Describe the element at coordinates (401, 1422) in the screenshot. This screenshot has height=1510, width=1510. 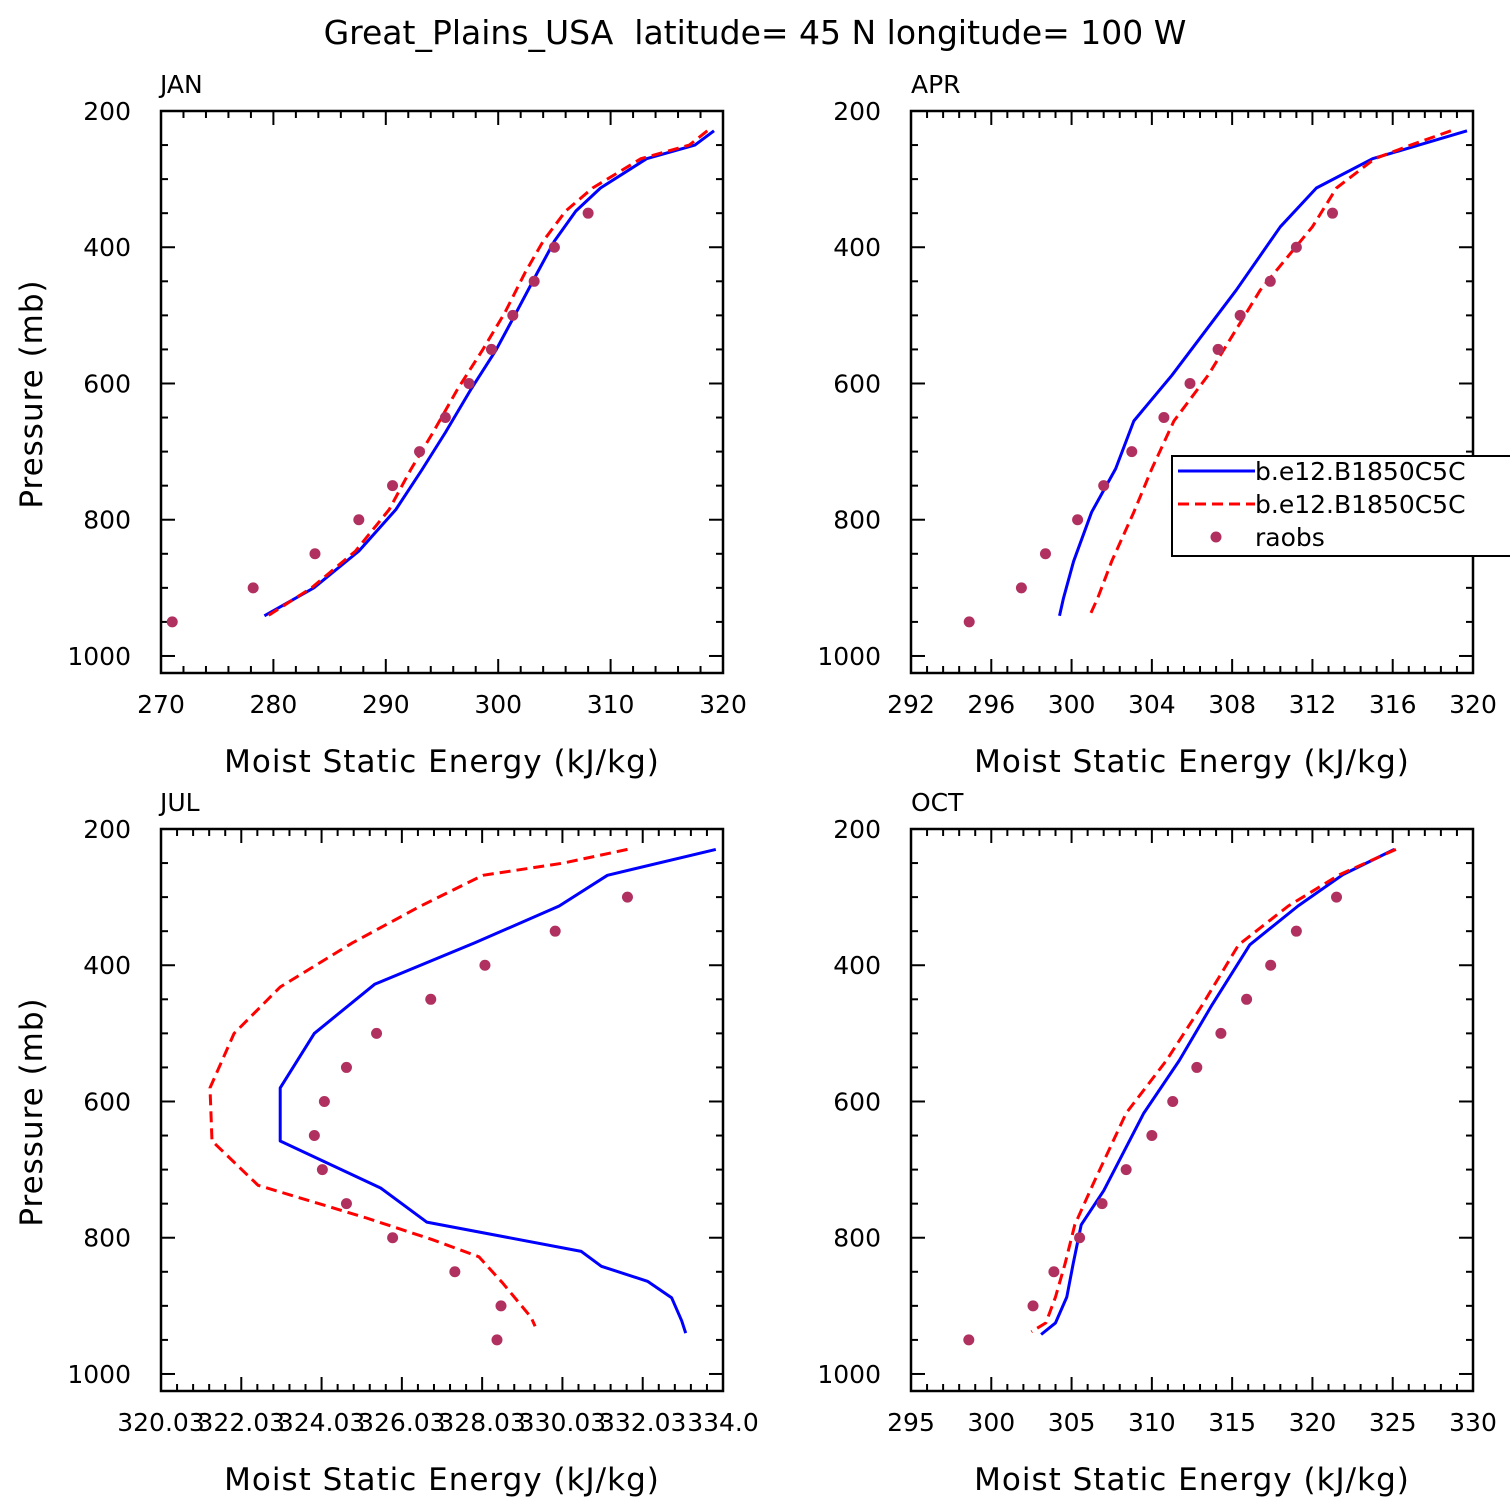
I see `x-tick-label: 326.03` at that location.